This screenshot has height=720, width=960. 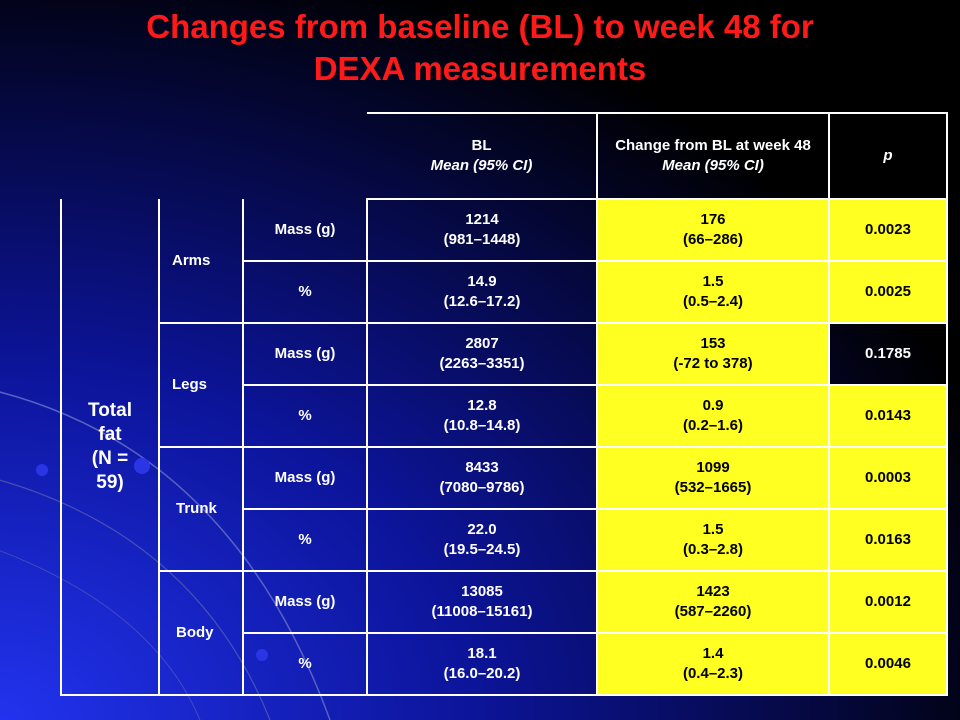 I want to click on p-value-cell: 0.0163, so click(x=888, y=540).